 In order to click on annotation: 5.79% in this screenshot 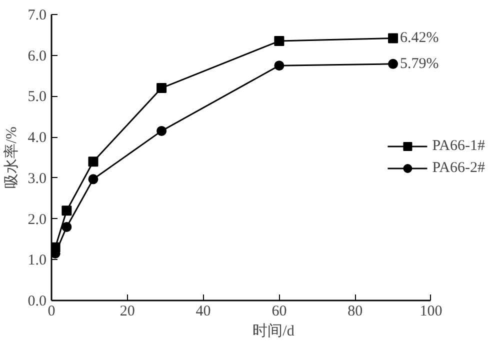, I will do `click(419, 64)`.